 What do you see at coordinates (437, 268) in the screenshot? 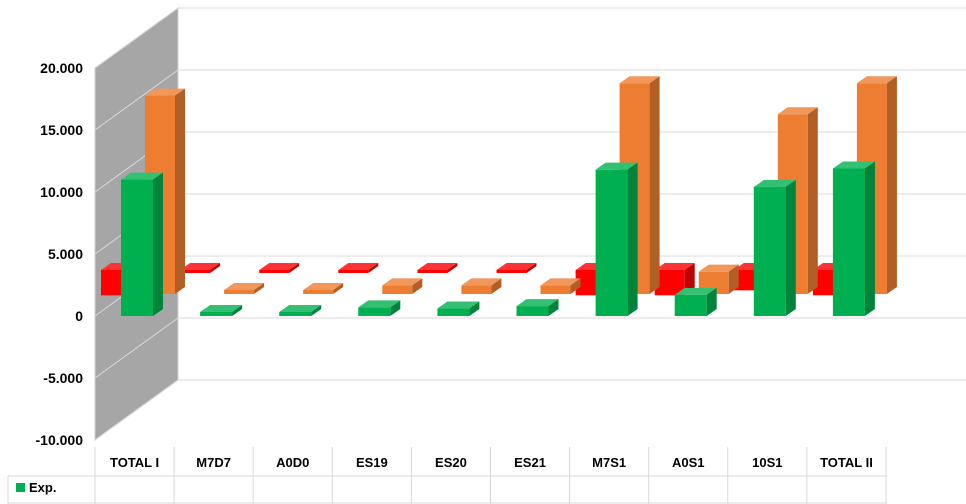
I see `bar-series3-es20` at bounding box center [437, 268].